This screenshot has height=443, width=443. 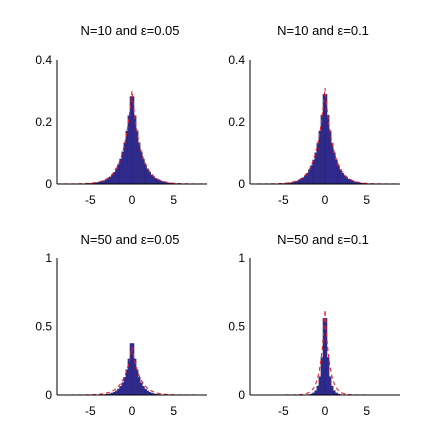 I want to click on y-tick-label: 1, so click(x=48, y=258).